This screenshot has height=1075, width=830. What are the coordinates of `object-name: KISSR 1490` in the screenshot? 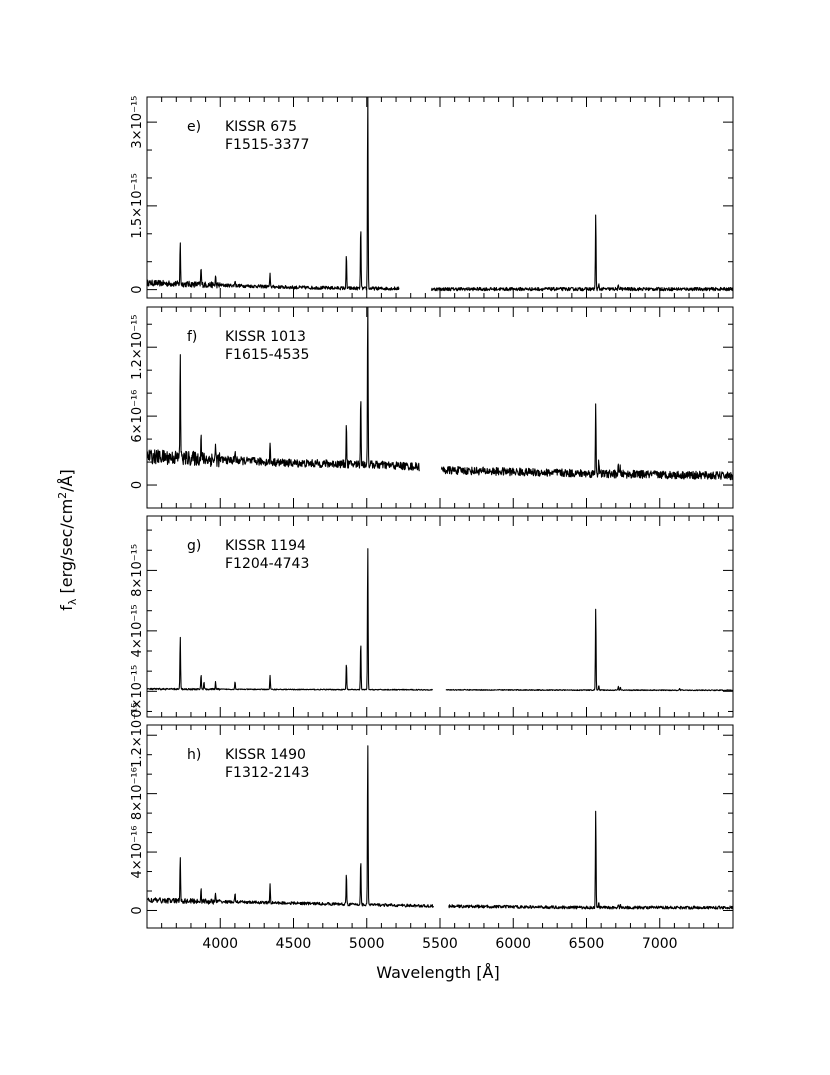 It's located at (265, 755).